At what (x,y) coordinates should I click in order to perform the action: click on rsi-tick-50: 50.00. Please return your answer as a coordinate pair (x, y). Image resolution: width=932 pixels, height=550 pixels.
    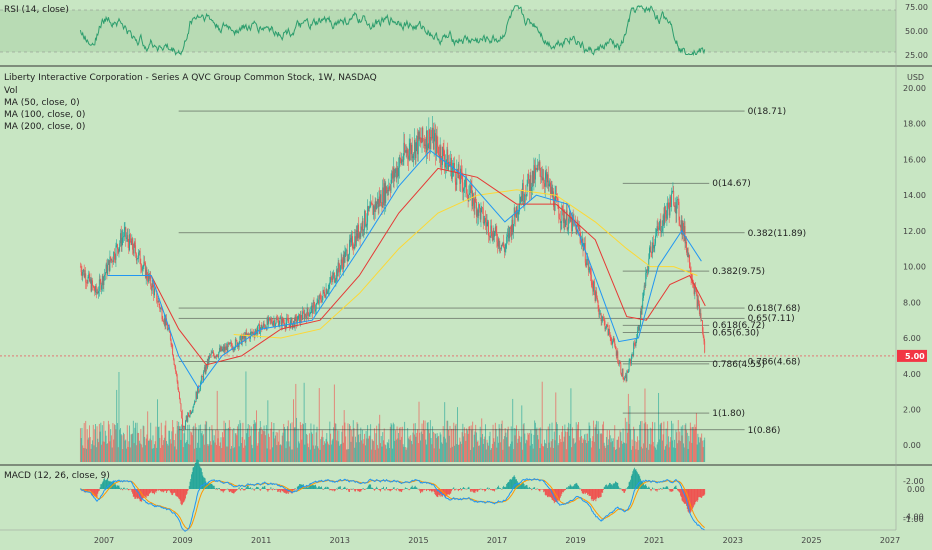
    Looking at the image, I should click on (916, 31).